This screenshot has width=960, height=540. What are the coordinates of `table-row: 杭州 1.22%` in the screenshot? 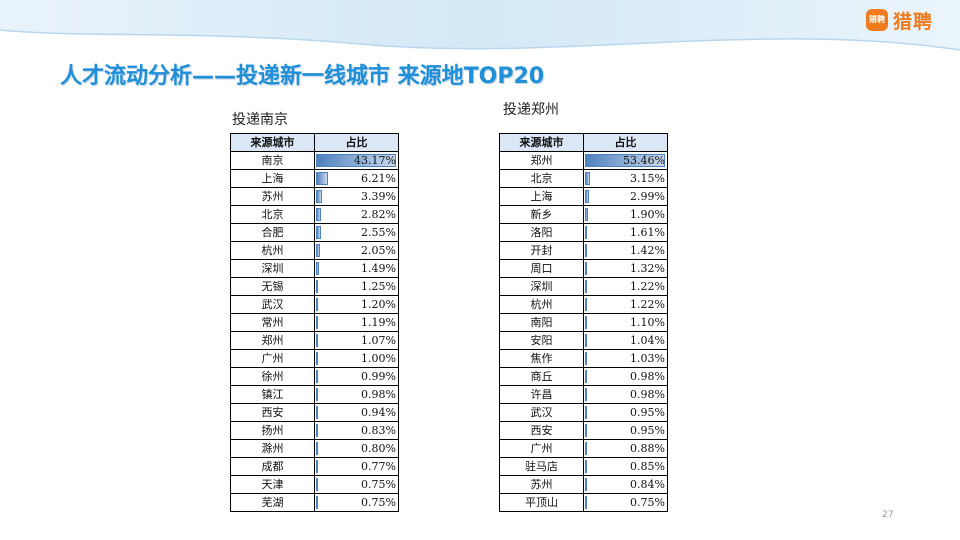 It's located at (583, 304).